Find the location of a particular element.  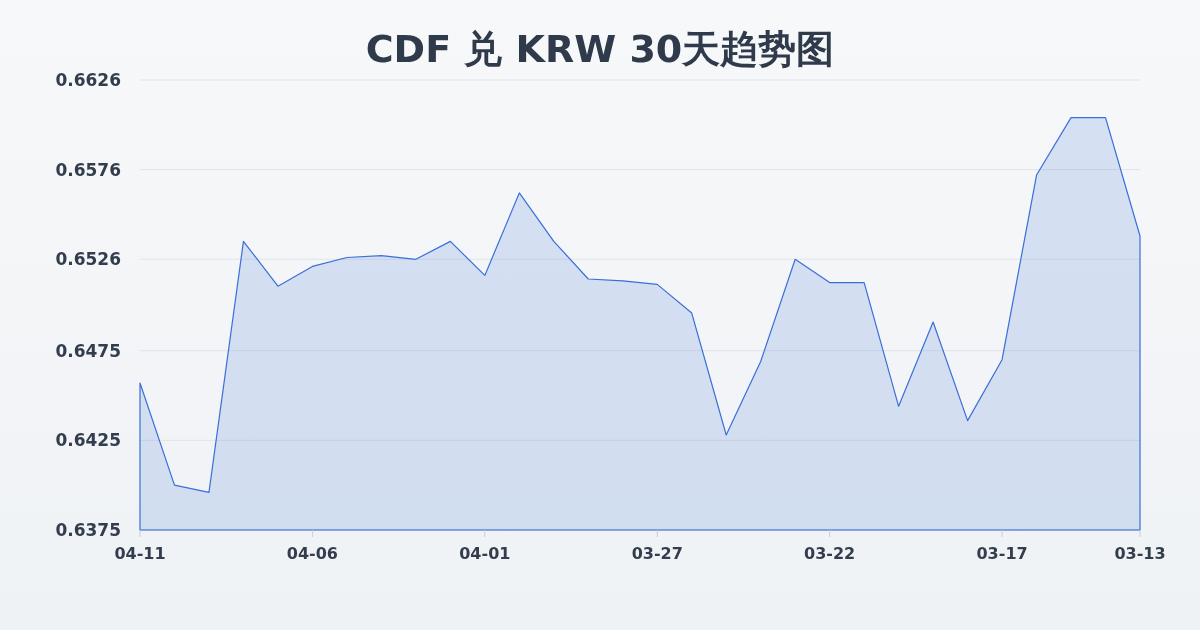

y-tick-label: 0.6425 is located at coordinates (88, 440).